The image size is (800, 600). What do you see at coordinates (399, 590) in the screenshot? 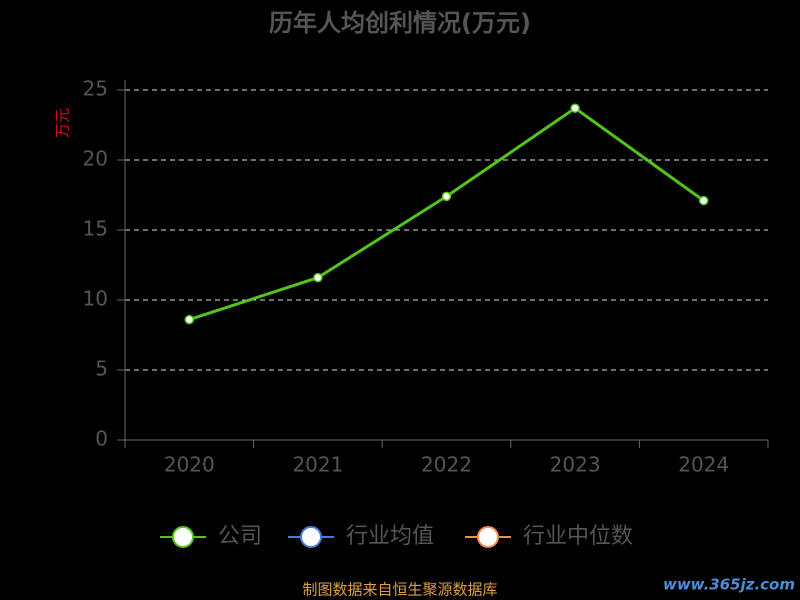
I see `source-note: 制图数据来自恒生聚源数据库` at bounding box center [399, 590].